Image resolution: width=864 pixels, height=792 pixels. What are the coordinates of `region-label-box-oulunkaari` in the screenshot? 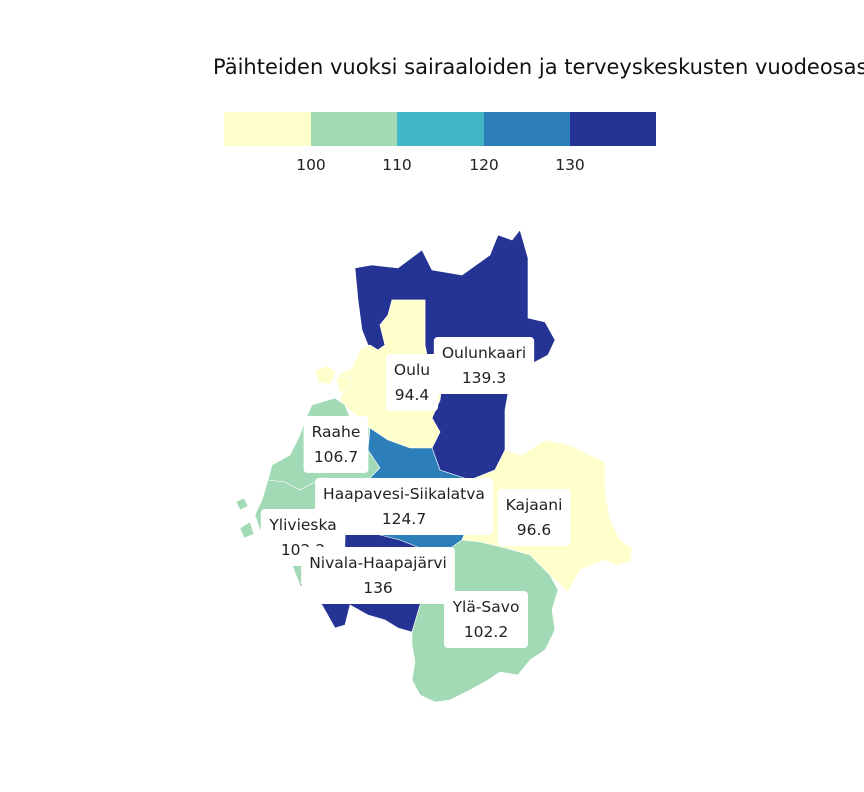 It's located at (484, 365).